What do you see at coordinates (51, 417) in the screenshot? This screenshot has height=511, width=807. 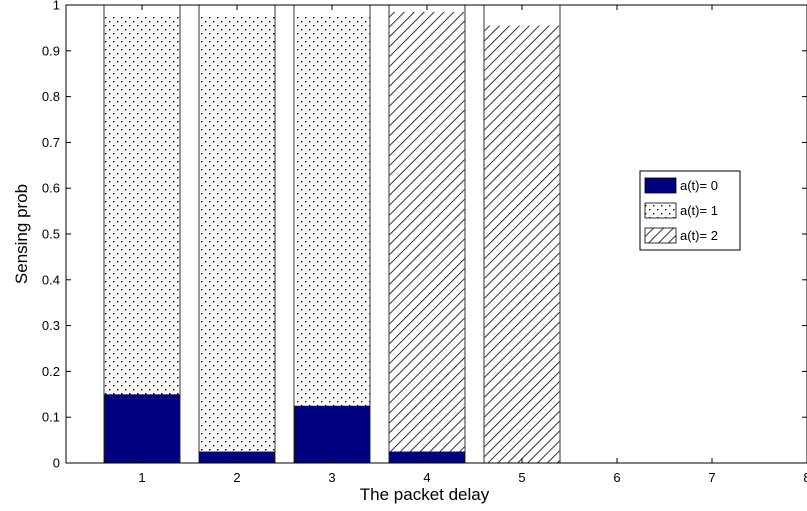 I see `y-tick-label: 0.1` at bounding box center [51, 417].